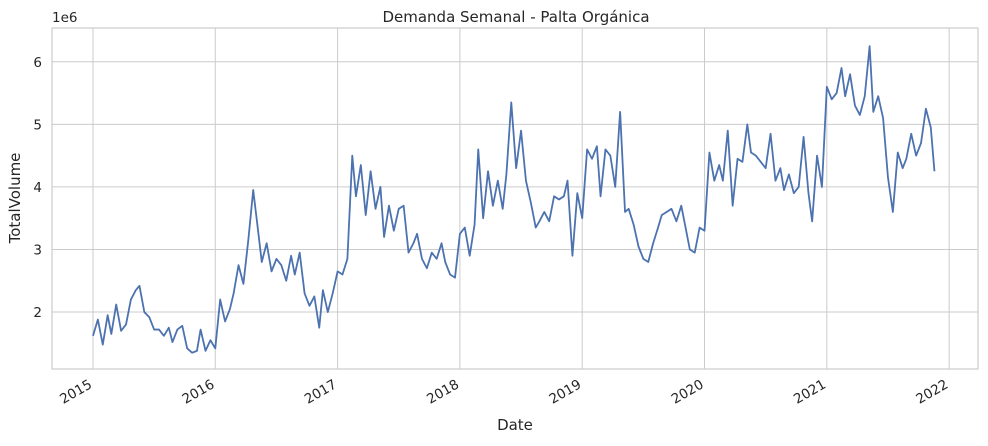 The image size is (988, 446). What do you see at coordinates (688, 392) in the screenshot?
I see `x-tick-label: 2020` at bounding box center [688, 392].